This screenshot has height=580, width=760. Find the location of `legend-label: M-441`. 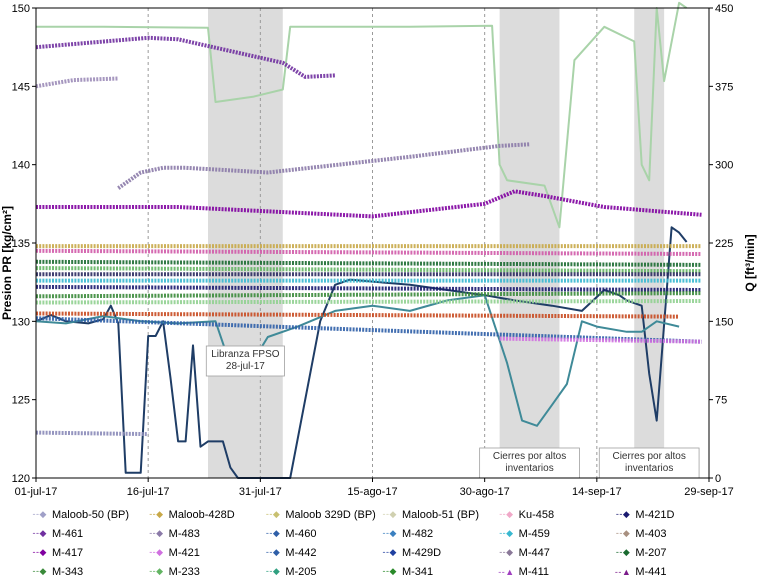

legend-label: M-441 is located at coordinates (651, 571).